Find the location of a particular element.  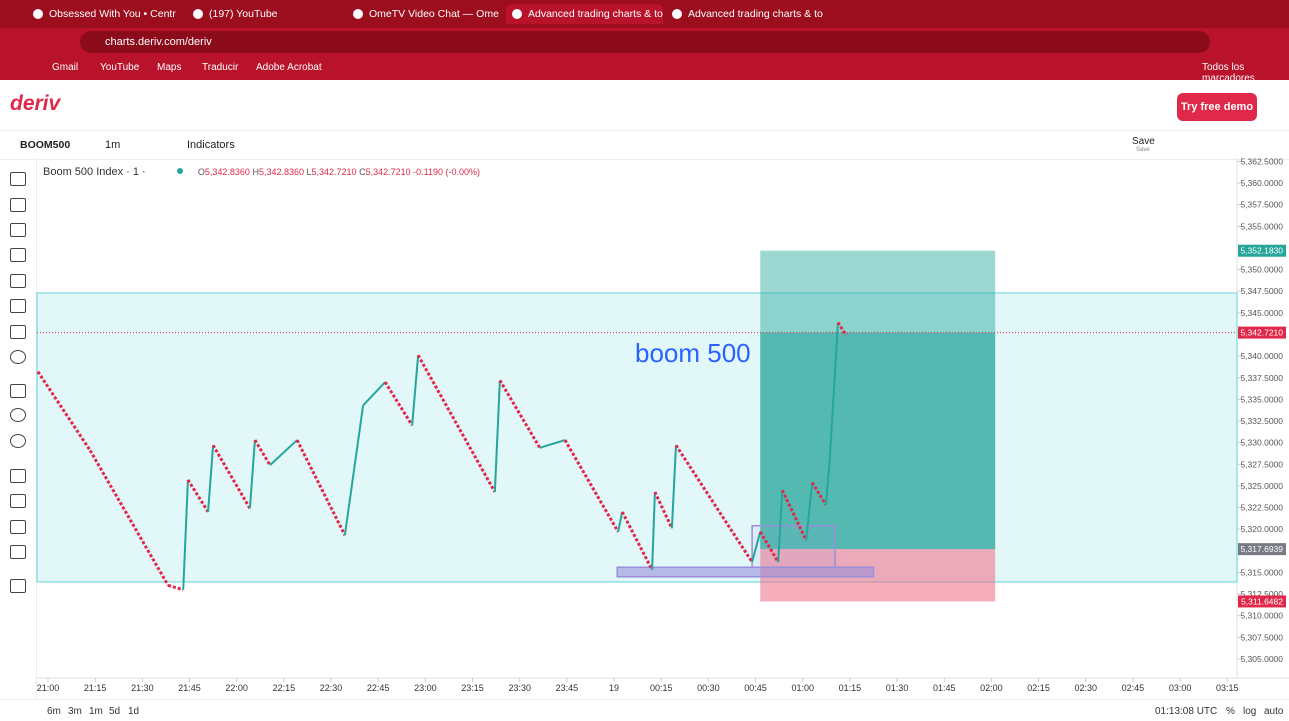

indicators: Indicators is located at coordinates (211, 145).